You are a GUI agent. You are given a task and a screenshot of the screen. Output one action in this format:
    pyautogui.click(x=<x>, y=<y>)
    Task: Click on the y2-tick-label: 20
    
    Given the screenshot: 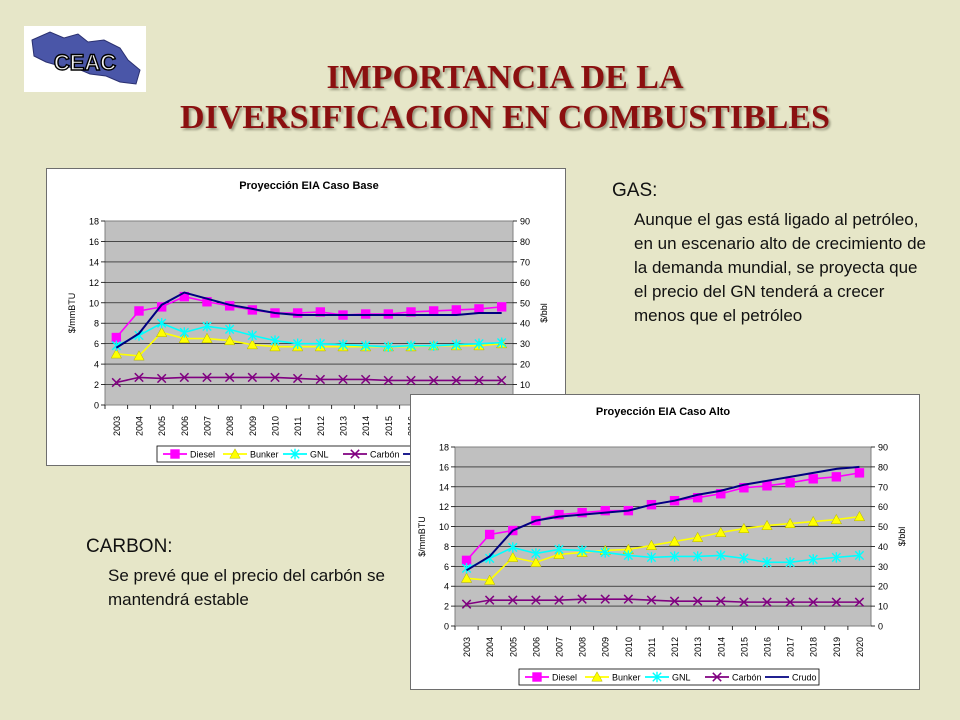 What is the action you would take?
    pyautogui.click(x=883, y=587)
    